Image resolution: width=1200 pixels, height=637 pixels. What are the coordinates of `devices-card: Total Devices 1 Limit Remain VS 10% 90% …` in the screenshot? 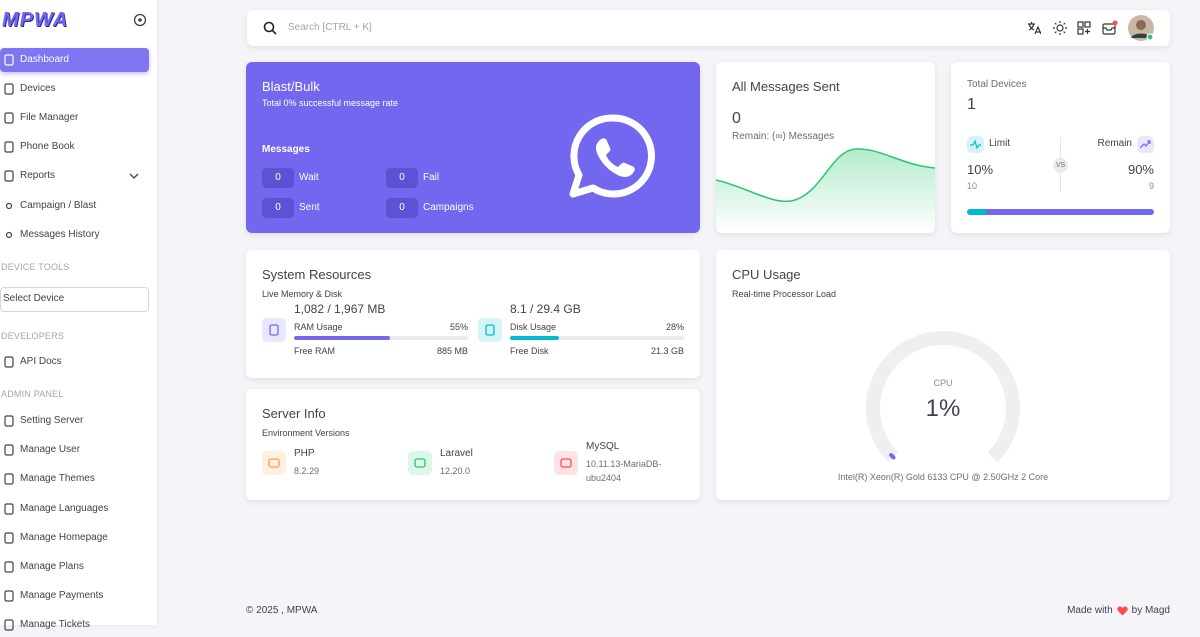 It's located at (1060, 147).